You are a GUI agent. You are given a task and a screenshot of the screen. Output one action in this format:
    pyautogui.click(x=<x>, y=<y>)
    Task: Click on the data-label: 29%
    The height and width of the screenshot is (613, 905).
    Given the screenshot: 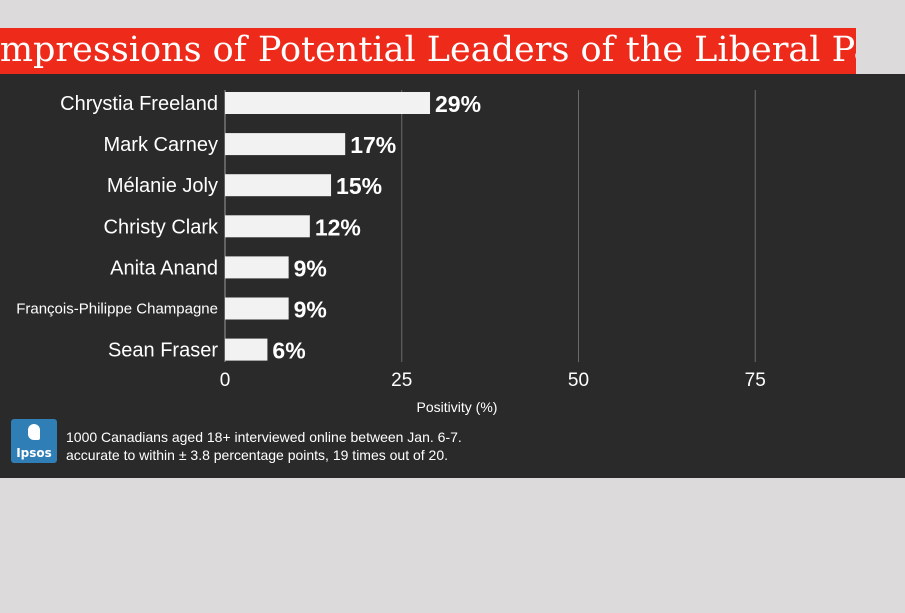 What is the action you would take?
    pyautogui.click(x=458, y=104)
    